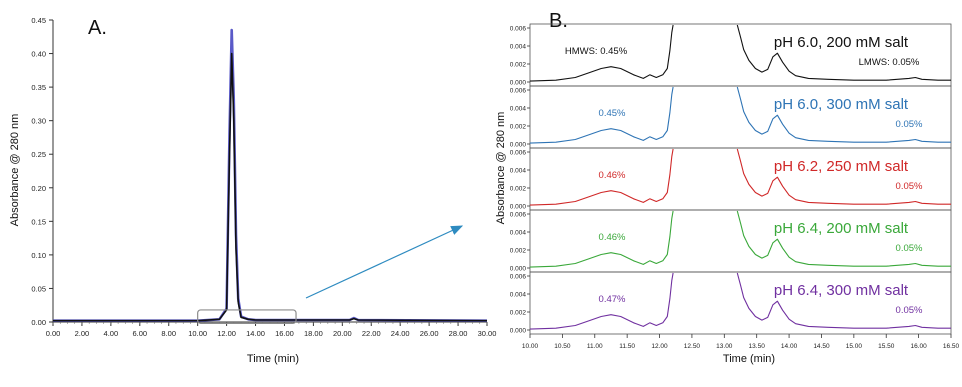 The height and width of the screenshot is (387, 962). What do you see at coordinates (38, 188) in the screenshot?
I see `y-tick-label: 0.20` at bounding box center [38, 188].